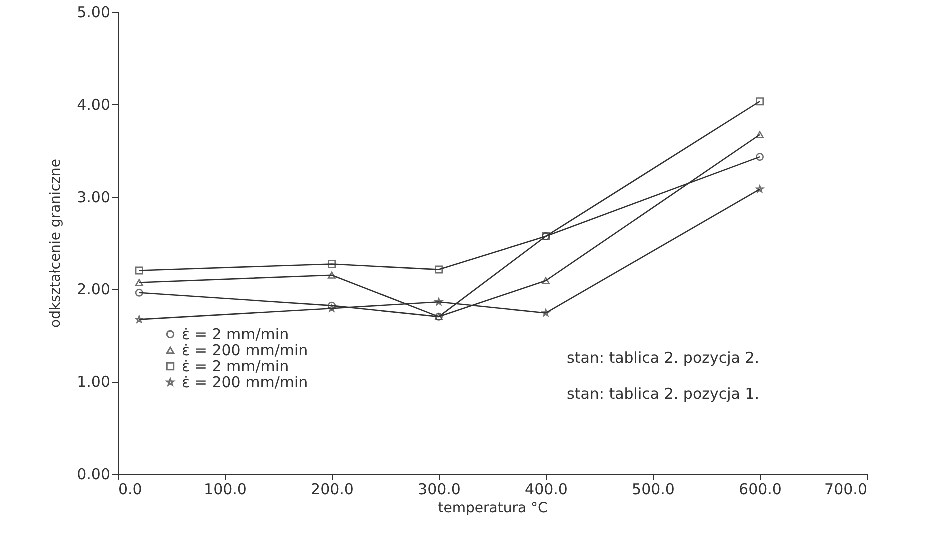  What do you see at coordinates (225, 489) in the screenshot?
I see `x-tick-label: 100.0` at bounding box center [225, 489].